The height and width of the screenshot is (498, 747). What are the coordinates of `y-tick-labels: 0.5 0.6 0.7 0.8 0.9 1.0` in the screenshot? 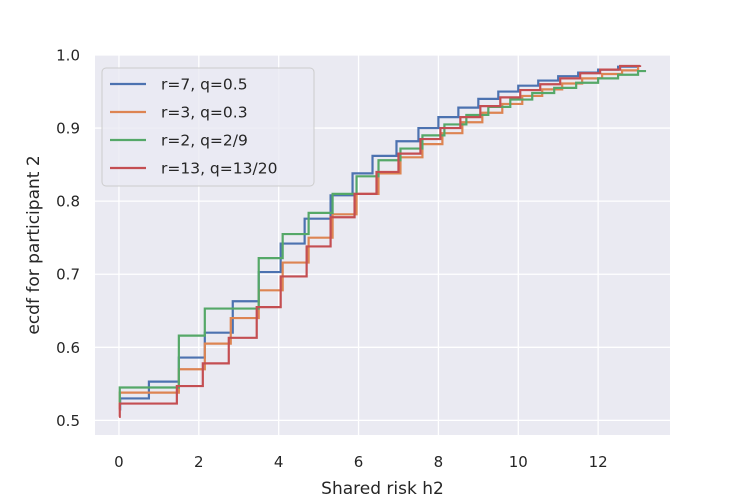 It's located at (68, 238).